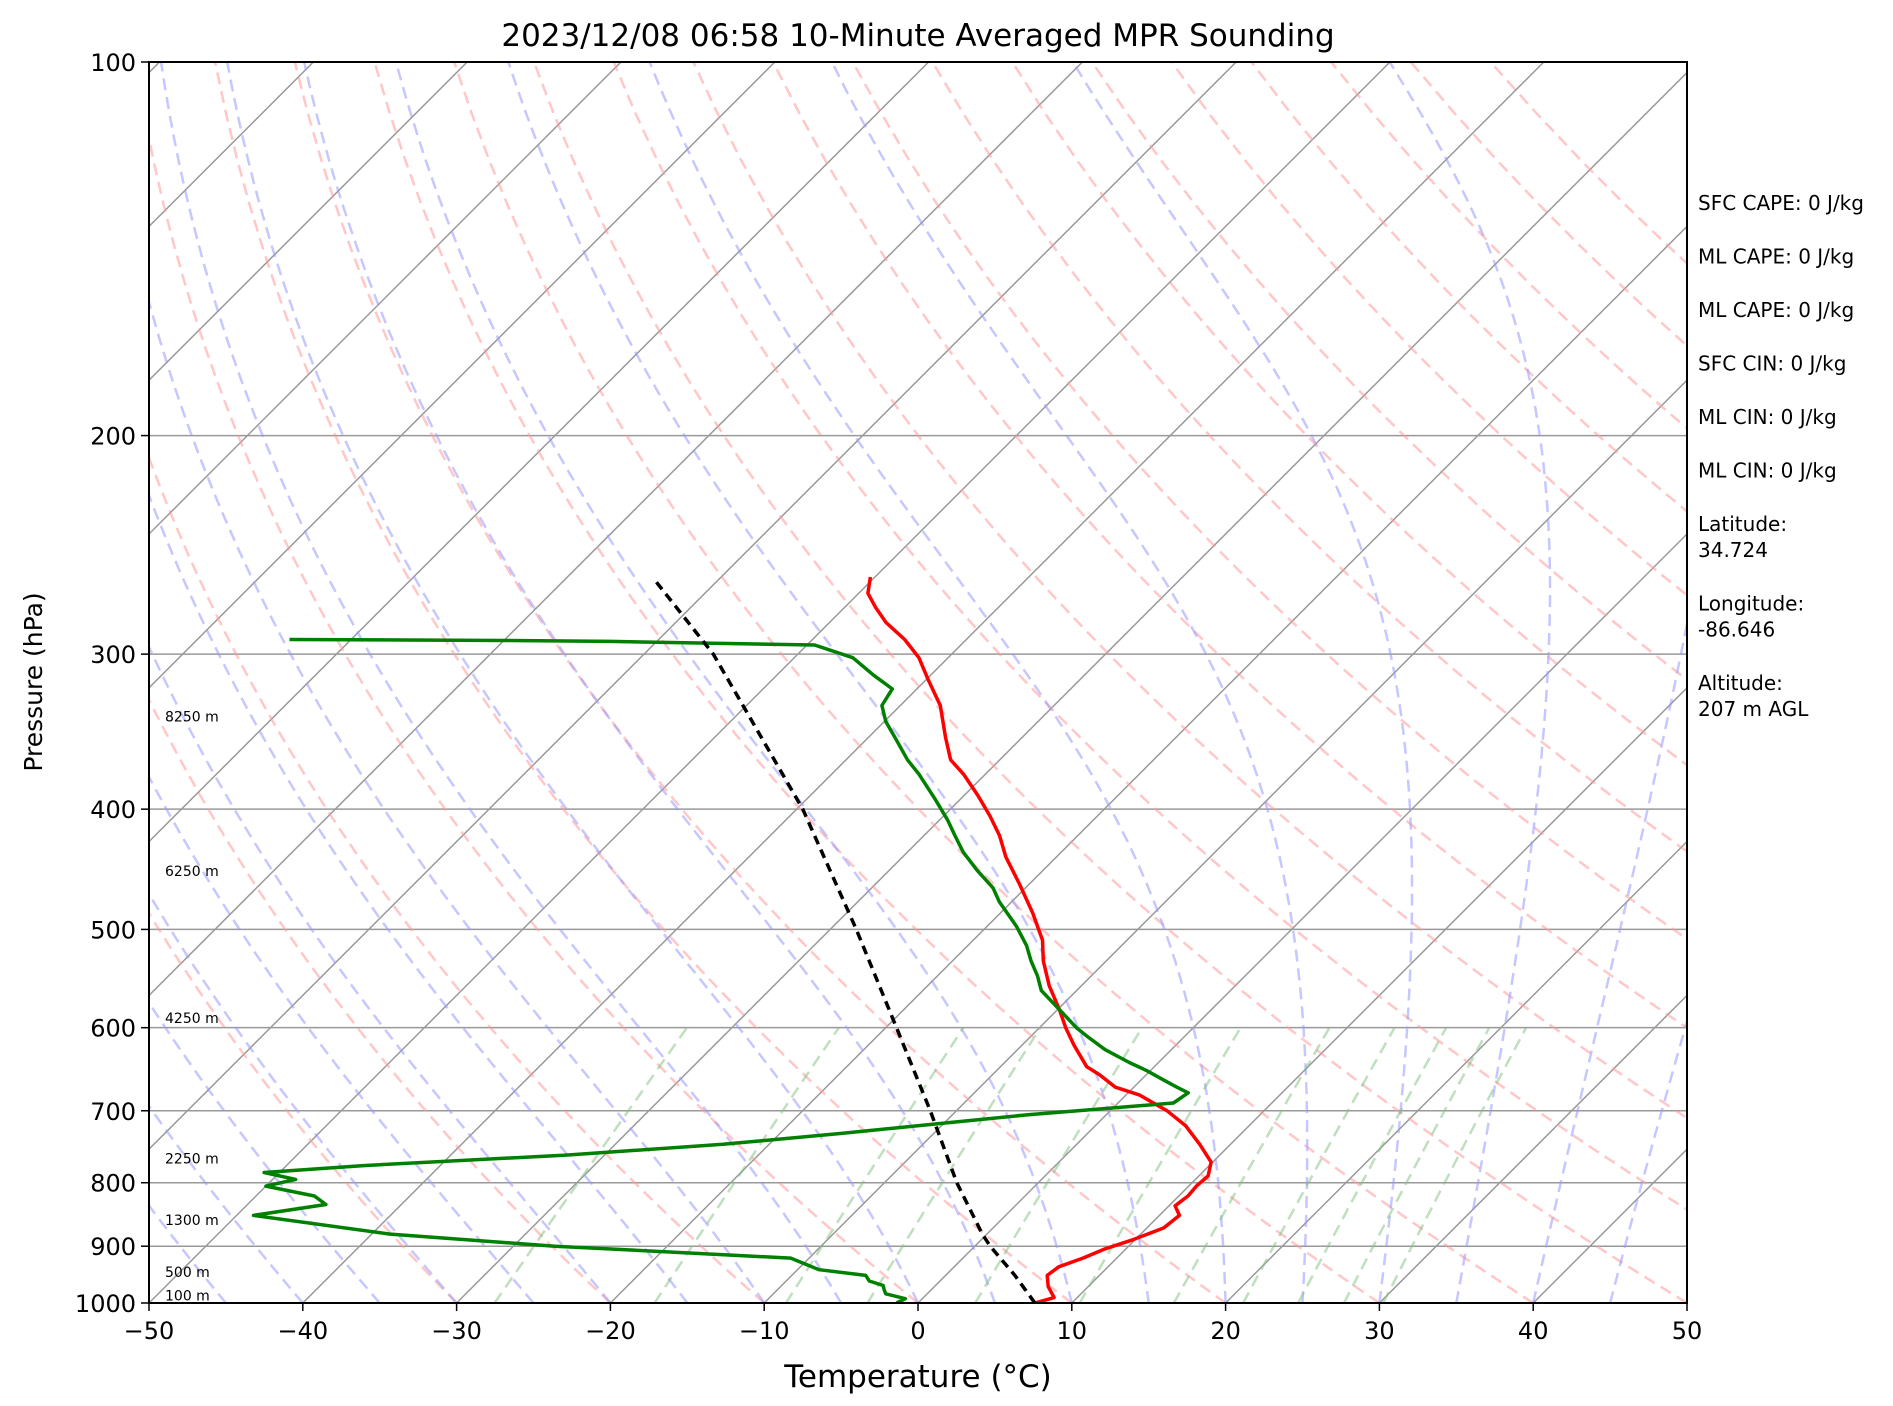 The width and height of the screenshot is (1893, 1406). What do you see at coordinates (113, 930) in the screenshot?
I see `y-tick-label: 500` at bounding box center [113, 930].